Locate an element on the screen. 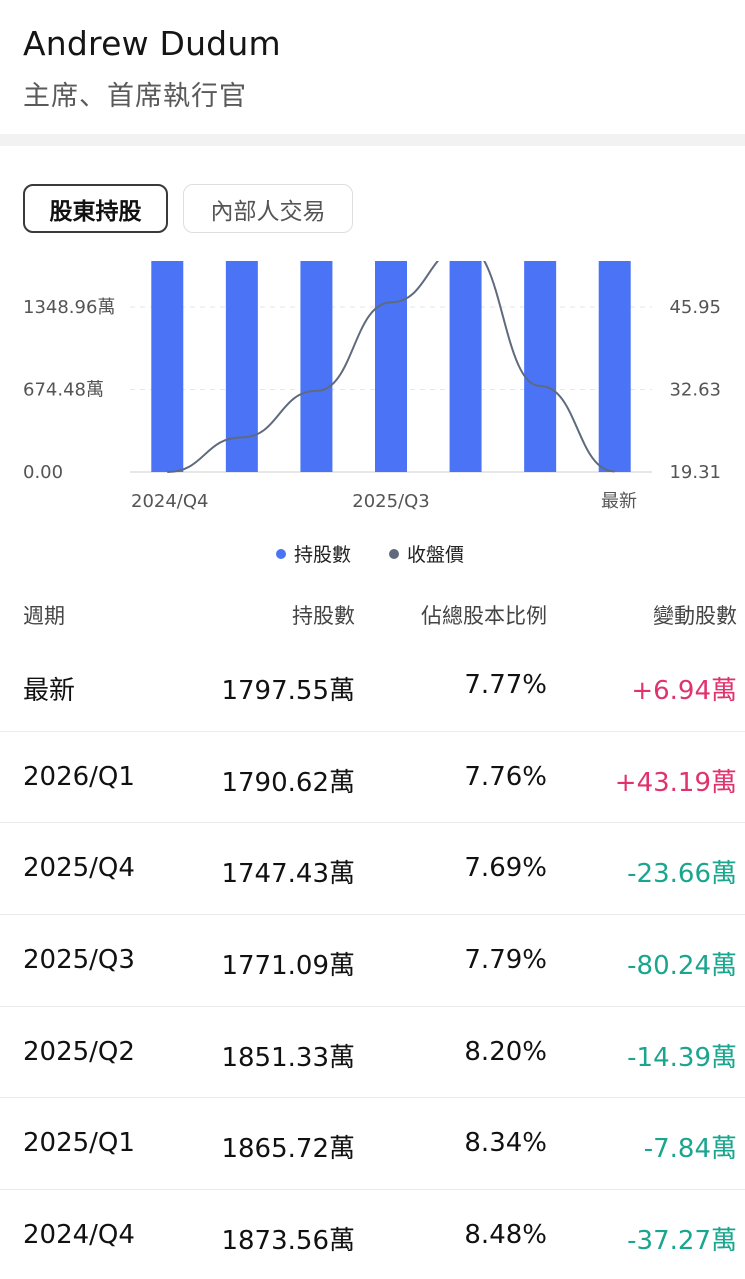 This screenshot has height=1279, width=745. tab-shareholding: 股東持股 is located at coordinates (95, 208).